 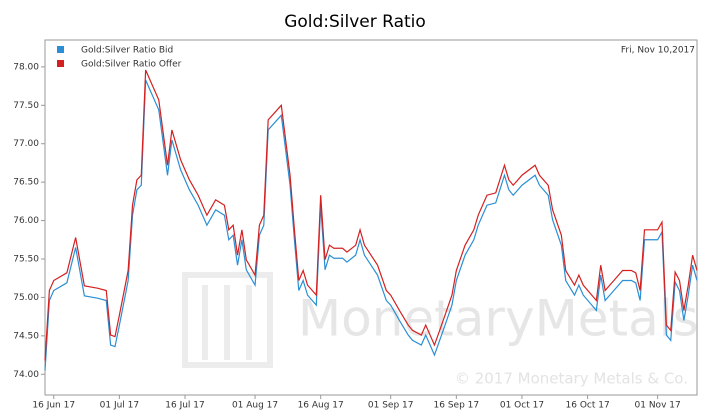 I want to click on chart-title: Gold:Silver Ratio, so click(x=355, y=22).